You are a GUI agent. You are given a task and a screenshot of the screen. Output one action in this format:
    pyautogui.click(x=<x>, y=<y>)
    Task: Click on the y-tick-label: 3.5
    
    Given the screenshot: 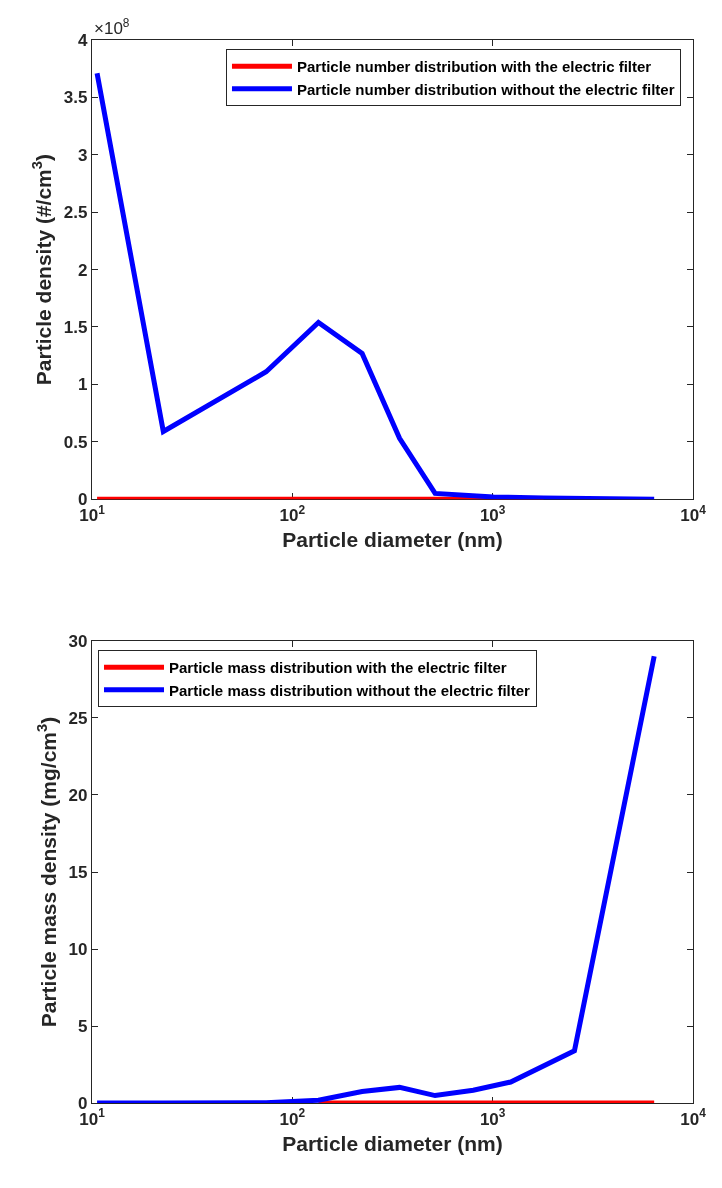 What is the action you would take?
    pyautogui.click(x=75, y=98)
    